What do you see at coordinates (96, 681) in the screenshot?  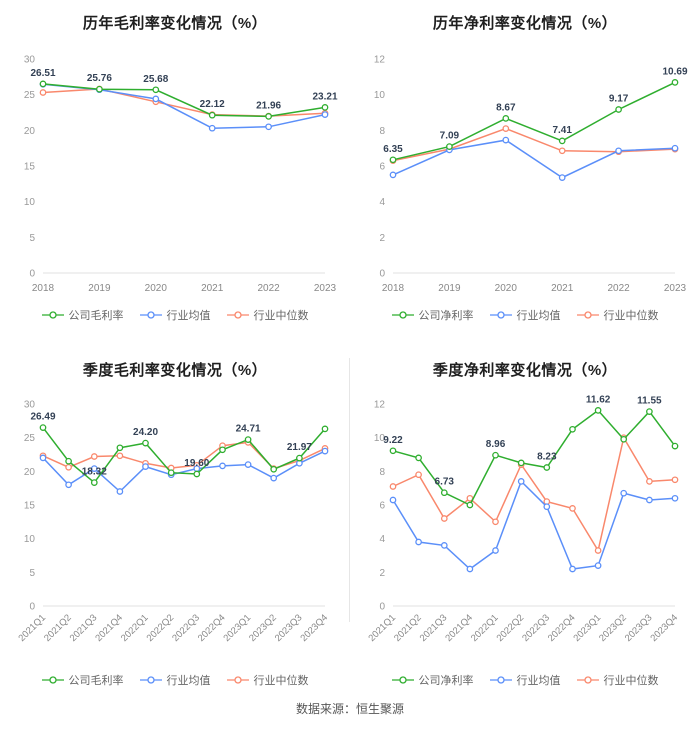 I see `legend-label: 公司毛利率` at bounding box center [96, 681].